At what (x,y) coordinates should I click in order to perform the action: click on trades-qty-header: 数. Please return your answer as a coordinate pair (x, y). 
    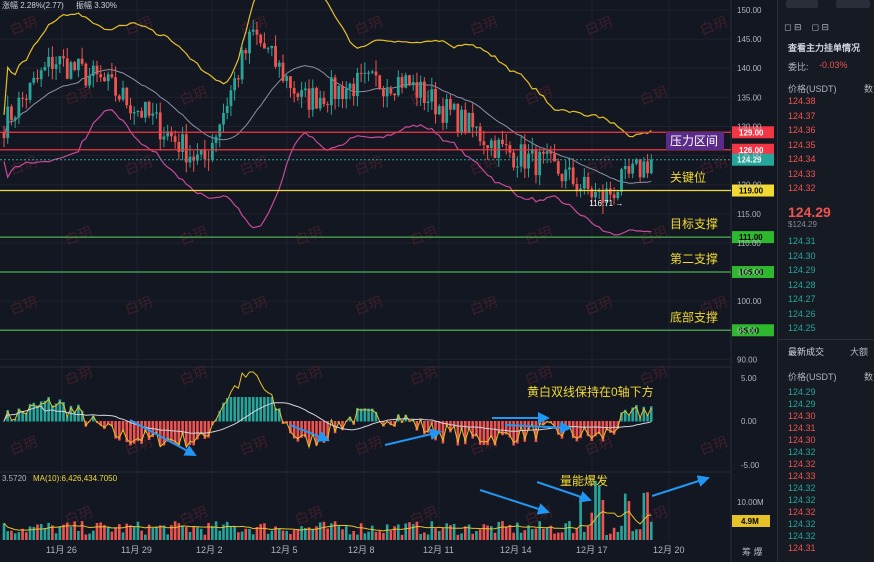
    Looking at the image, I should click on (869, 377).